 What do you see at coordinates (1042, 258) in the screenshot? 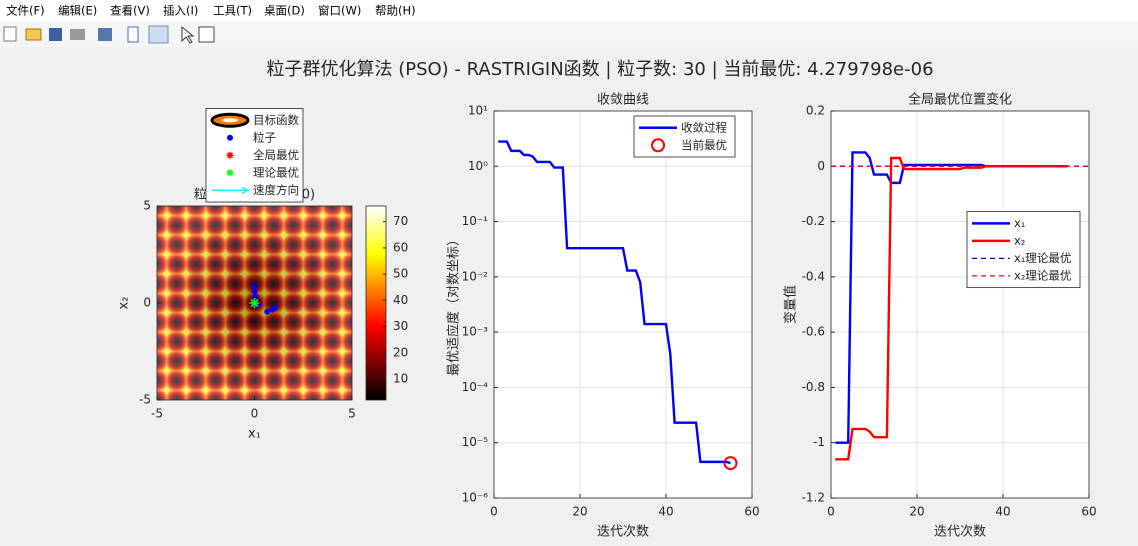
I see `legend-label: x₁理论最优` at bounding box center [1042, 258].